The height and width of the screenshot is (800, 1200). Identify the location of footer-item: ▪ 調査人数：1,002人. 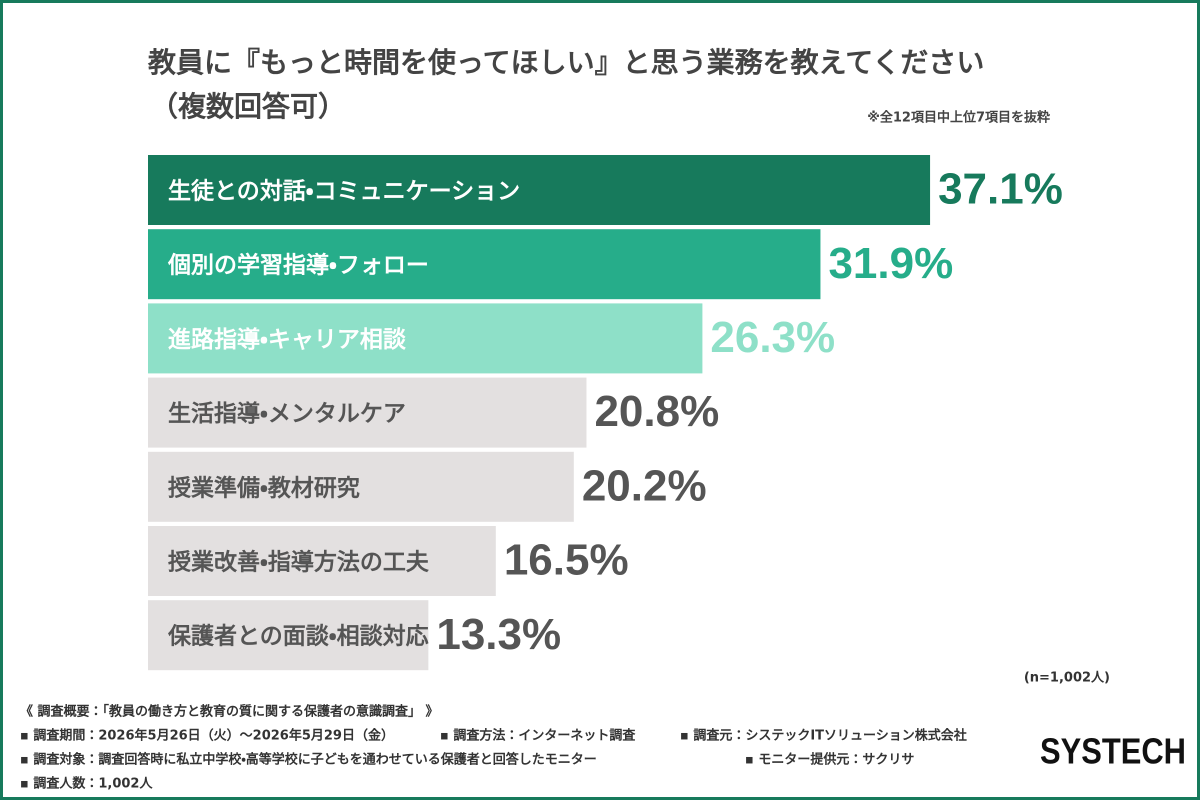
(86, 784).